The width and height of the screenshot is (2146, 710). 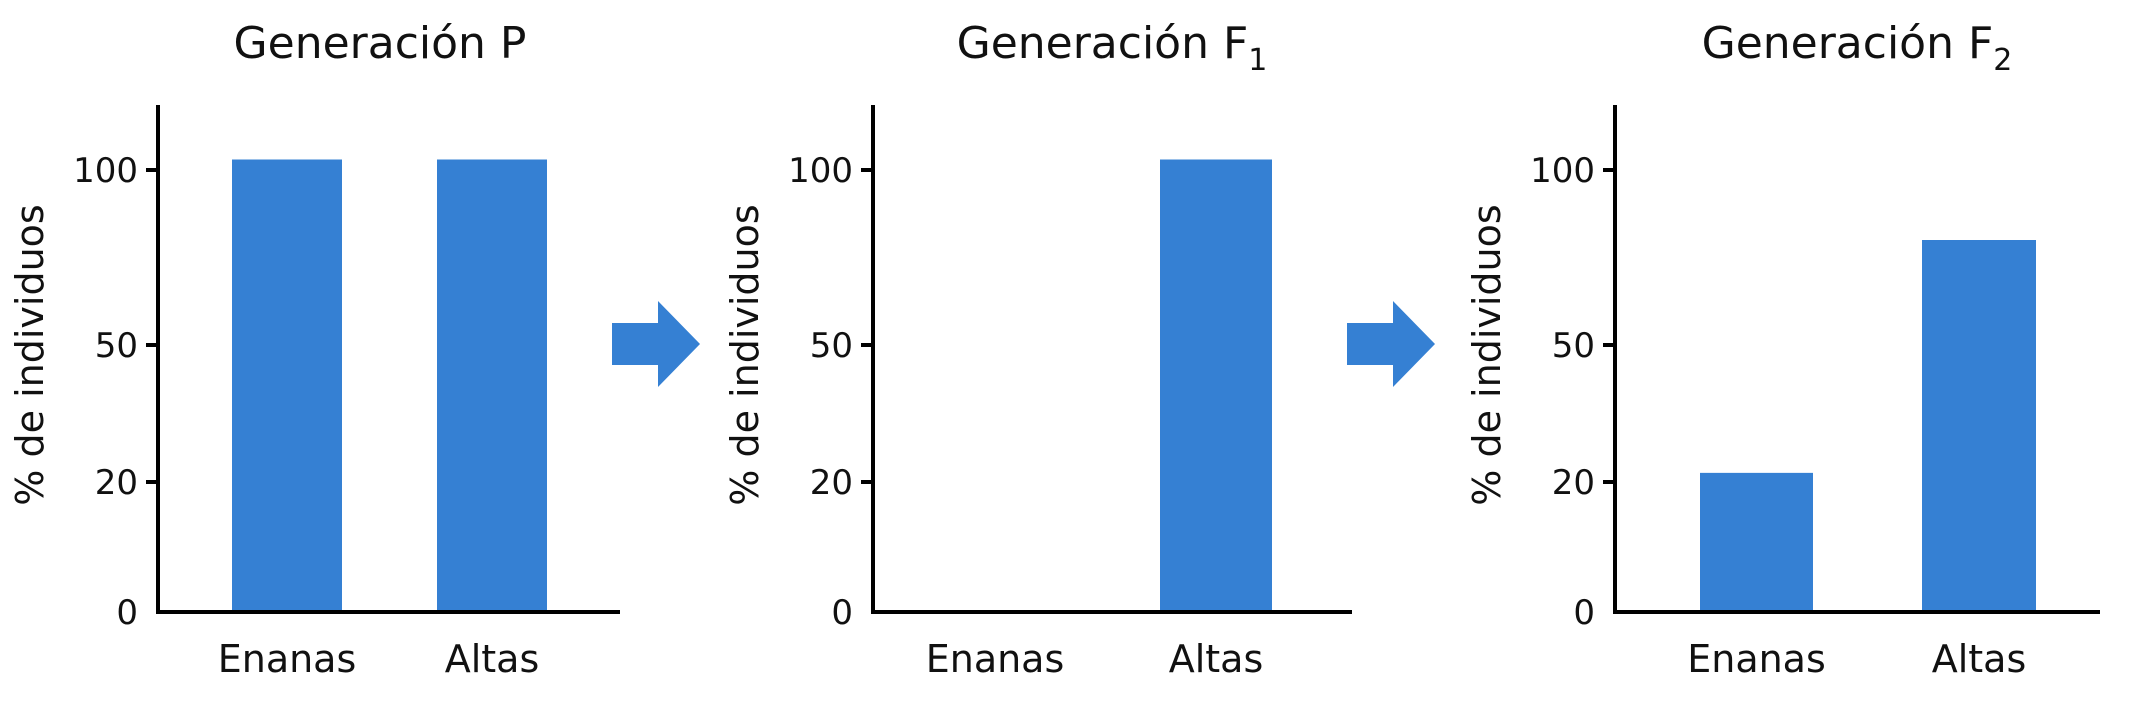 What do you see at coordinates (2002, 60) in the screenshot?
I see `chart-title-subscript: 2` at bounding box center [2002, 60].